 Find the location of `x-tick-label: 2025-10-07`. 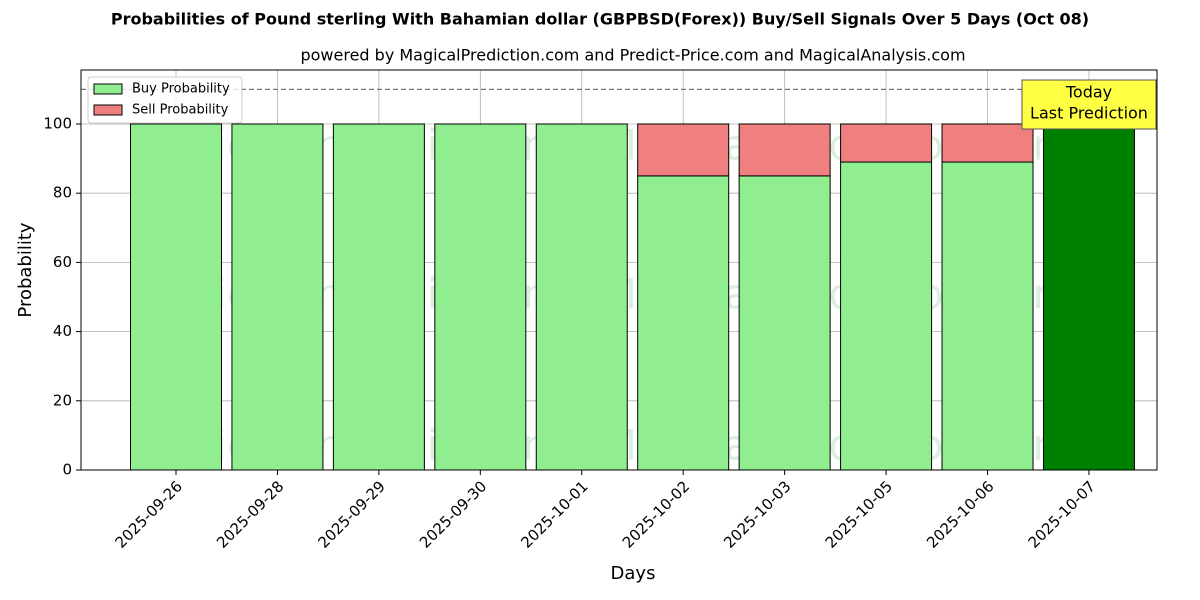

x-tick-label: 2025-10-07 is located at coordinates (1062, 514).